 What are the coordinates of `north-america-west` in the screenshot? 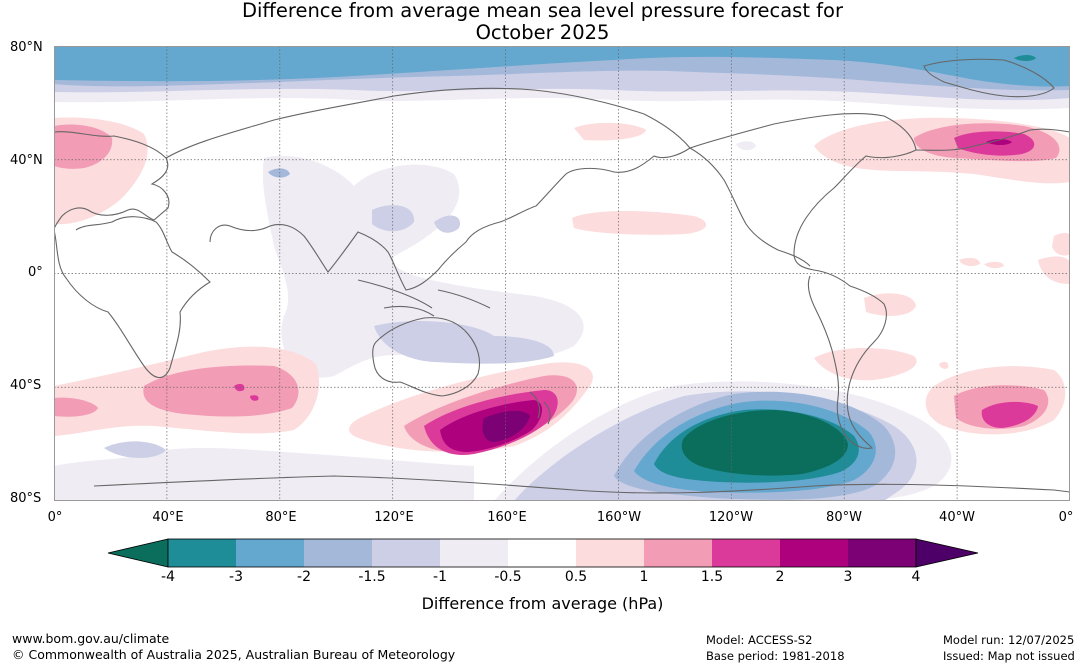 It's located at (750, 207).